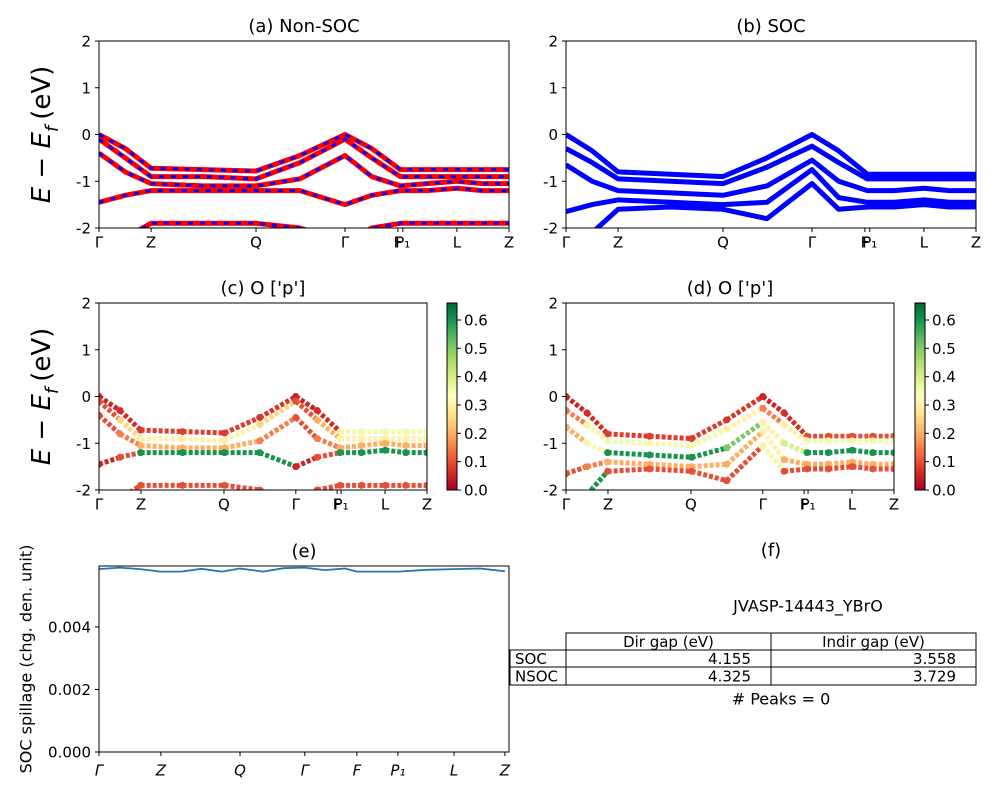 Image resolution: width=1000 pixels, height=800 pixels. What do you see at coordinates (476, 462) in the screenshot?
I see `colorbar-tick-label: 0.1` at bounding box center [476, 462].